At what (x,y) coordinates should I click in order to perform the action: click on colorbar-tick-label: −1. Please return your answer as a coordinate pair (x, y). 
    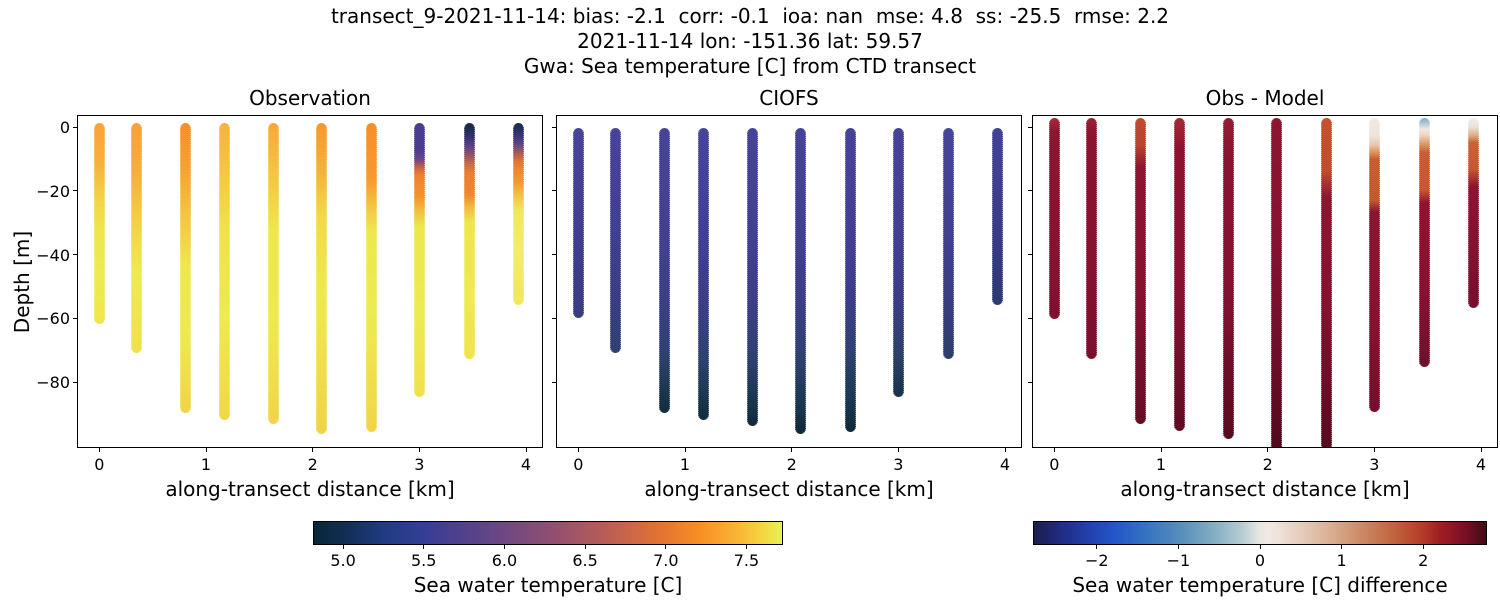
    Looking at the image, I should click on (1178, 560).